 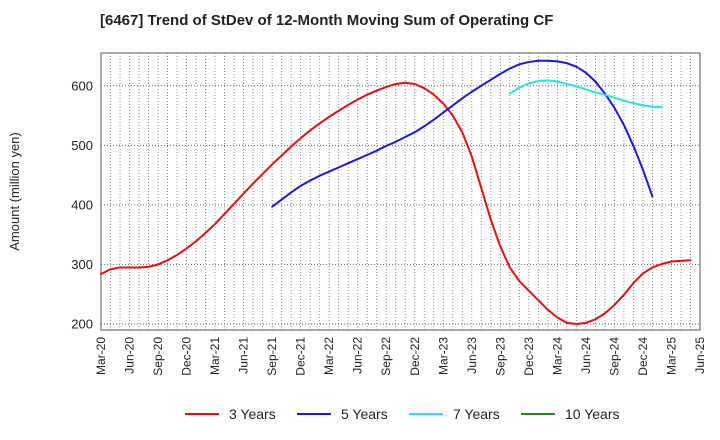 I want to click on legend-swatch-5-years, so click(x=314, y=414).